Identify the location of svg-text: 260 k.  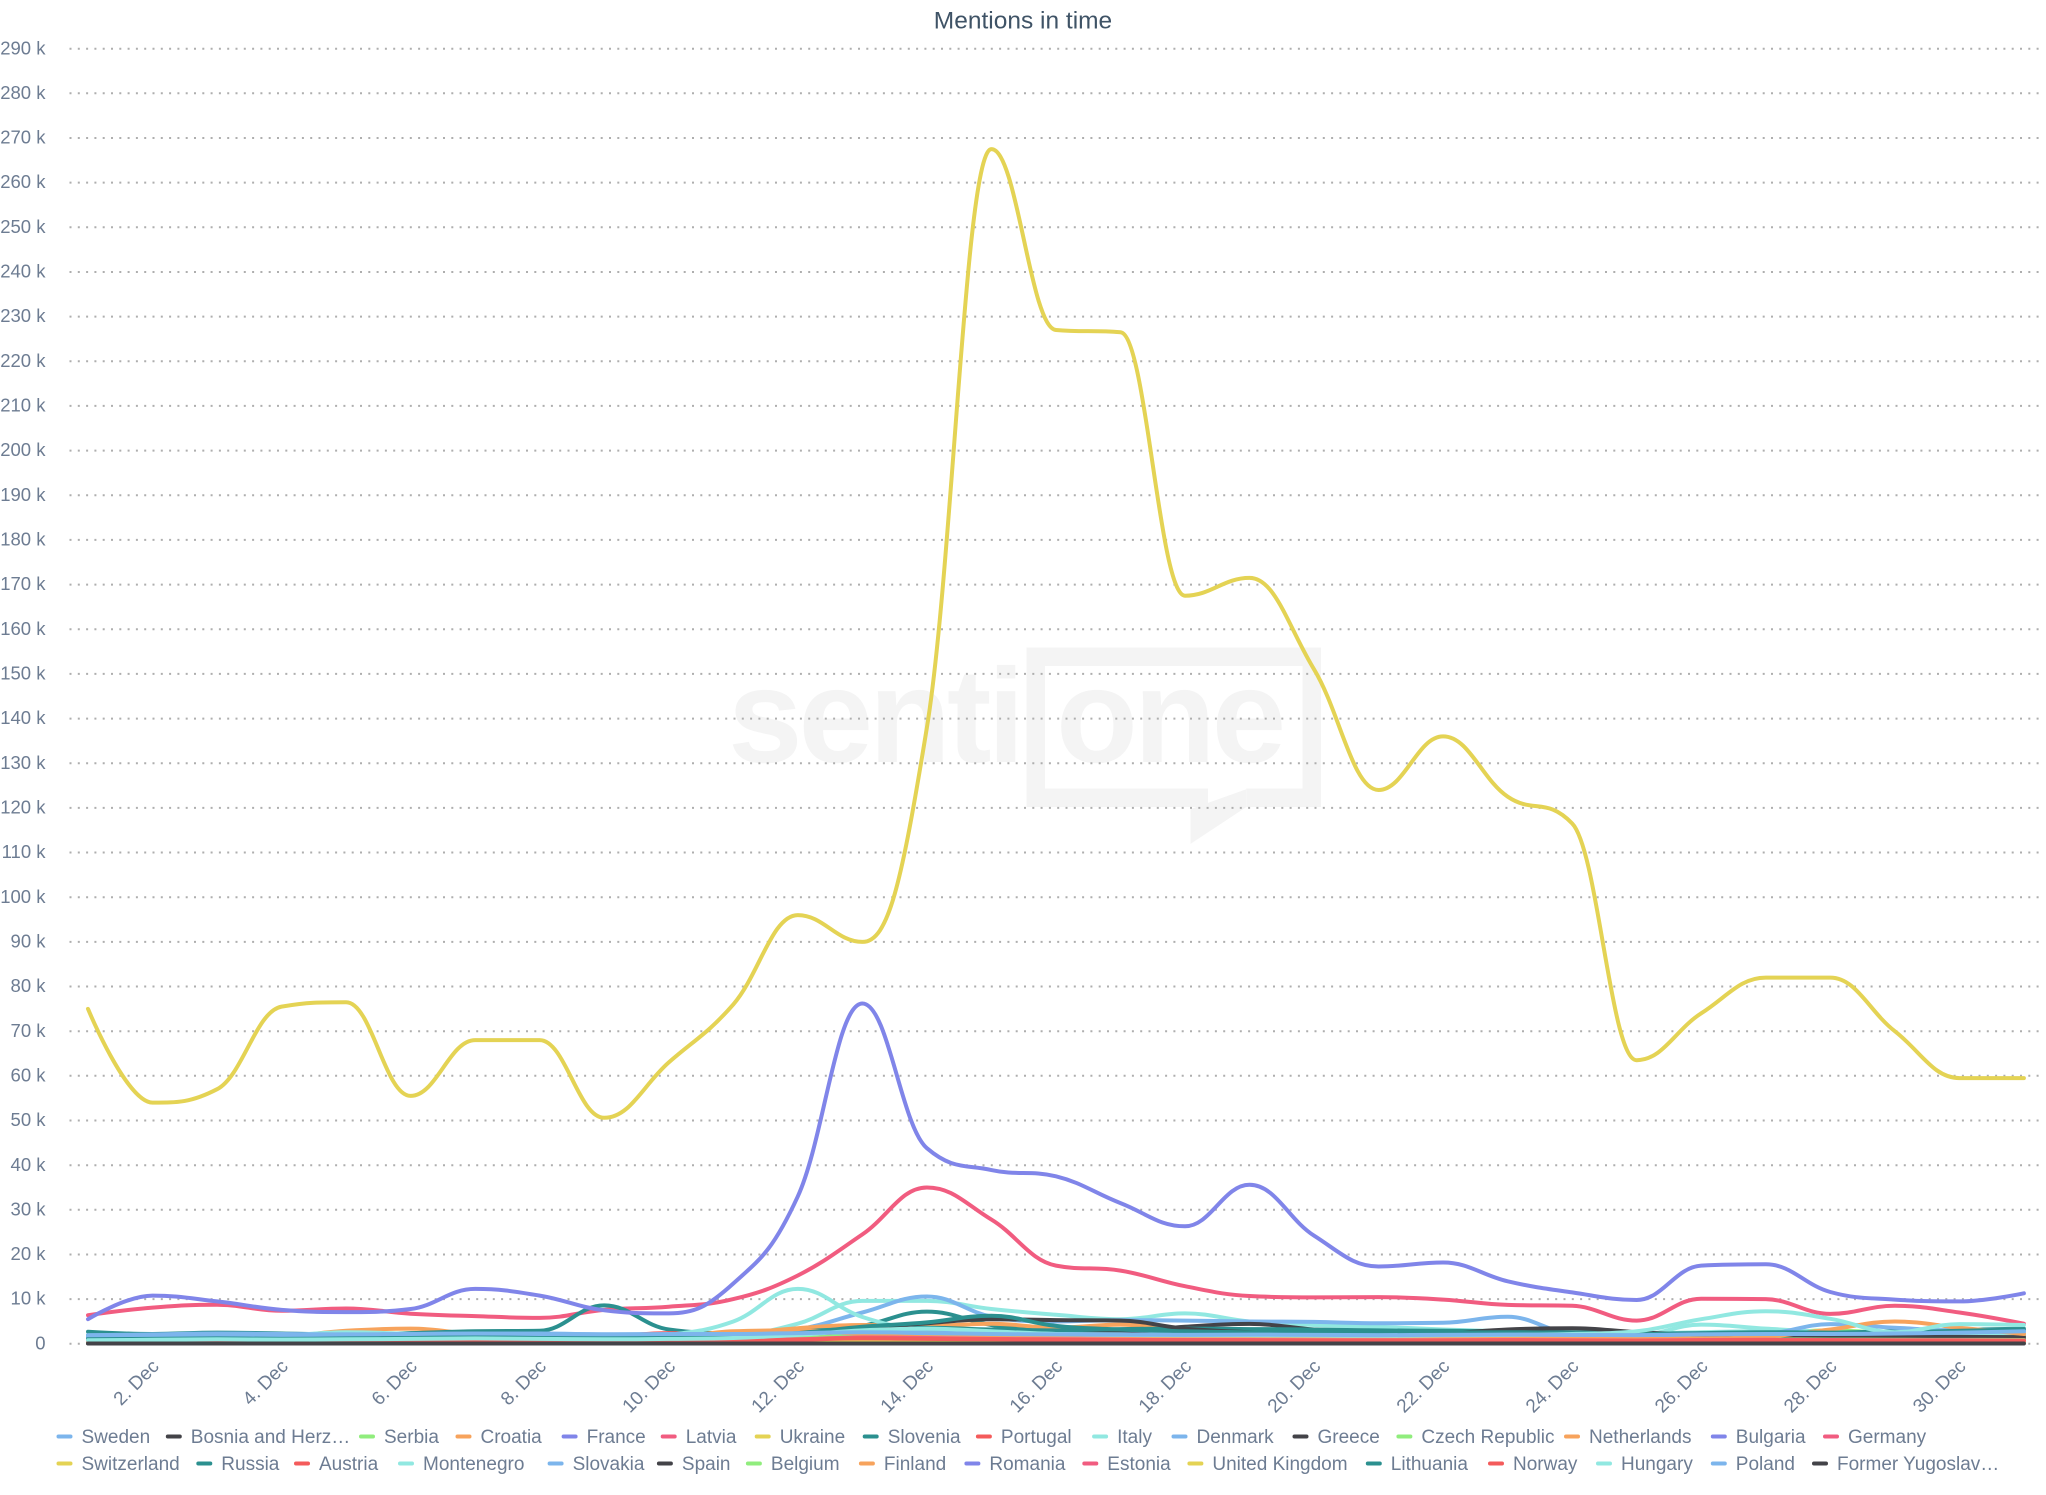
(23, 181).